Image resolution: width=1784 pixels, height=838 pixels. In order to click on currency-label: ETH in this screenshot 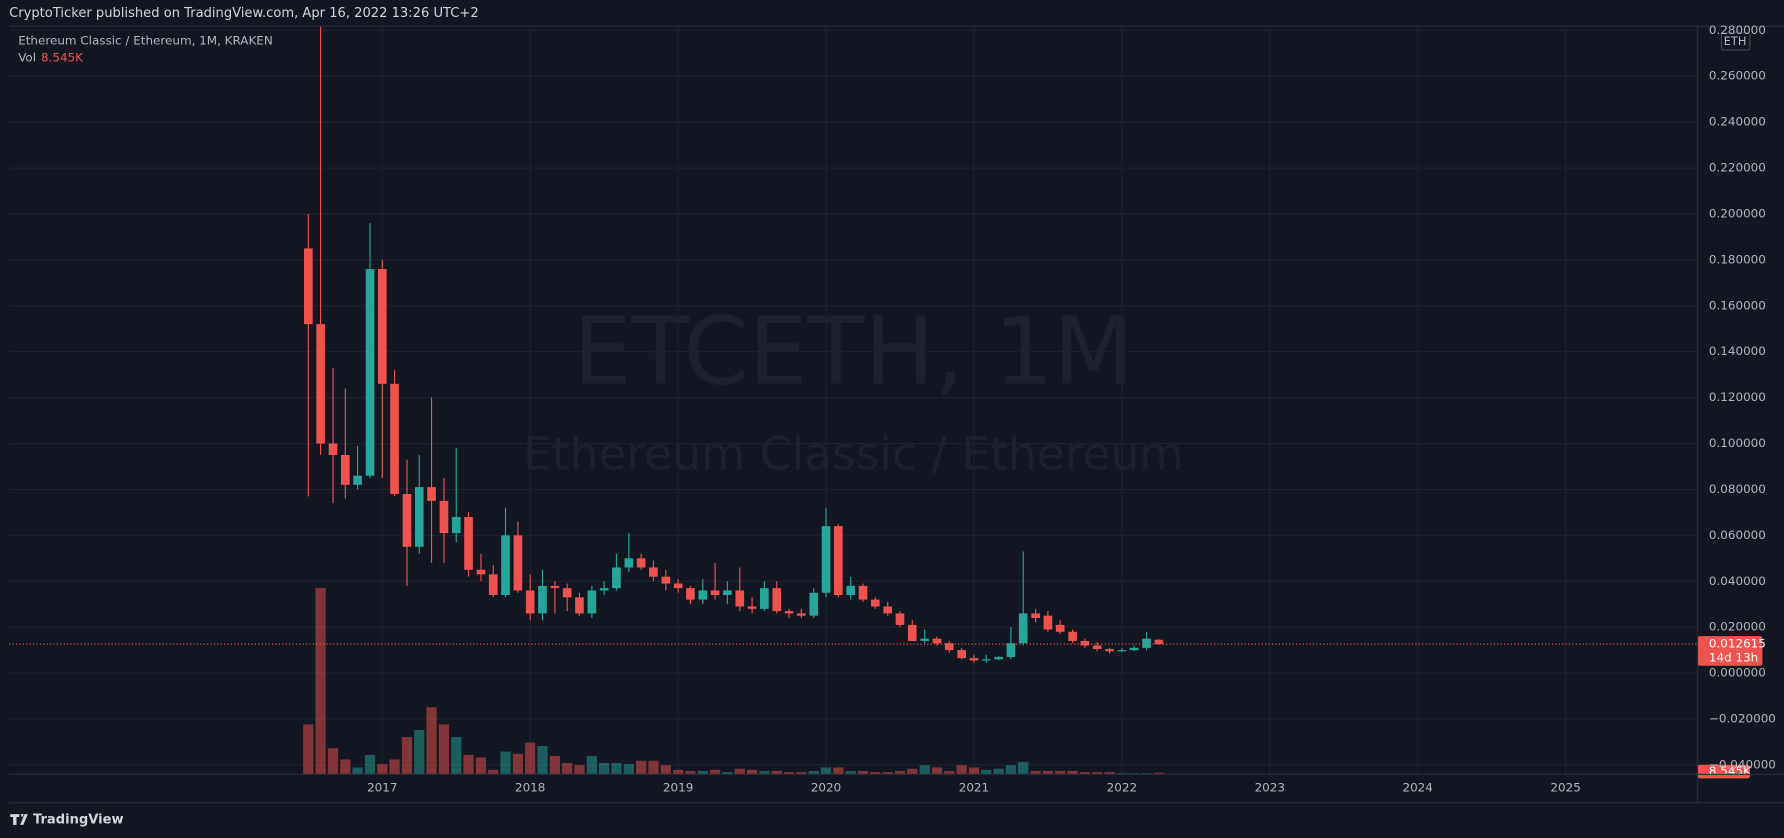, I will do `click(1735, 41)`.